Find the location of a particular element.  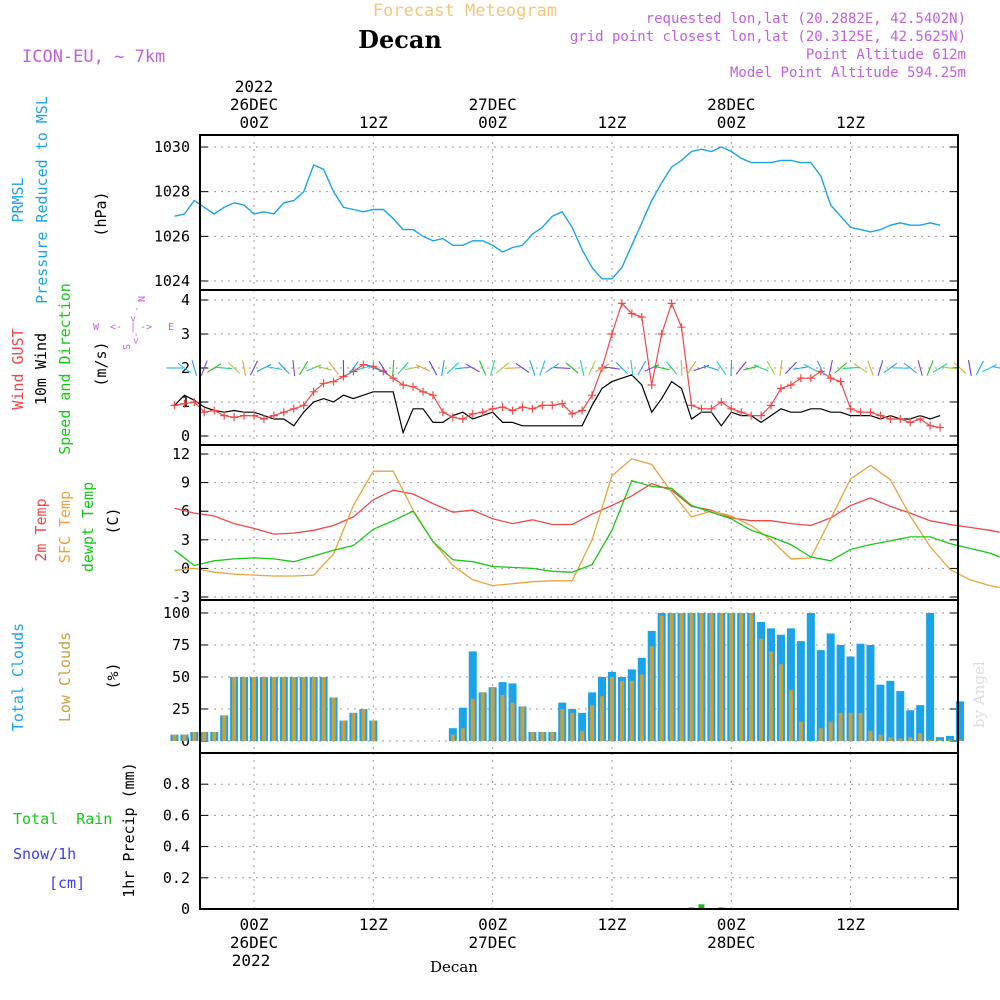

bottom-date-label: 28DEC is located at coordinates (731, 942).